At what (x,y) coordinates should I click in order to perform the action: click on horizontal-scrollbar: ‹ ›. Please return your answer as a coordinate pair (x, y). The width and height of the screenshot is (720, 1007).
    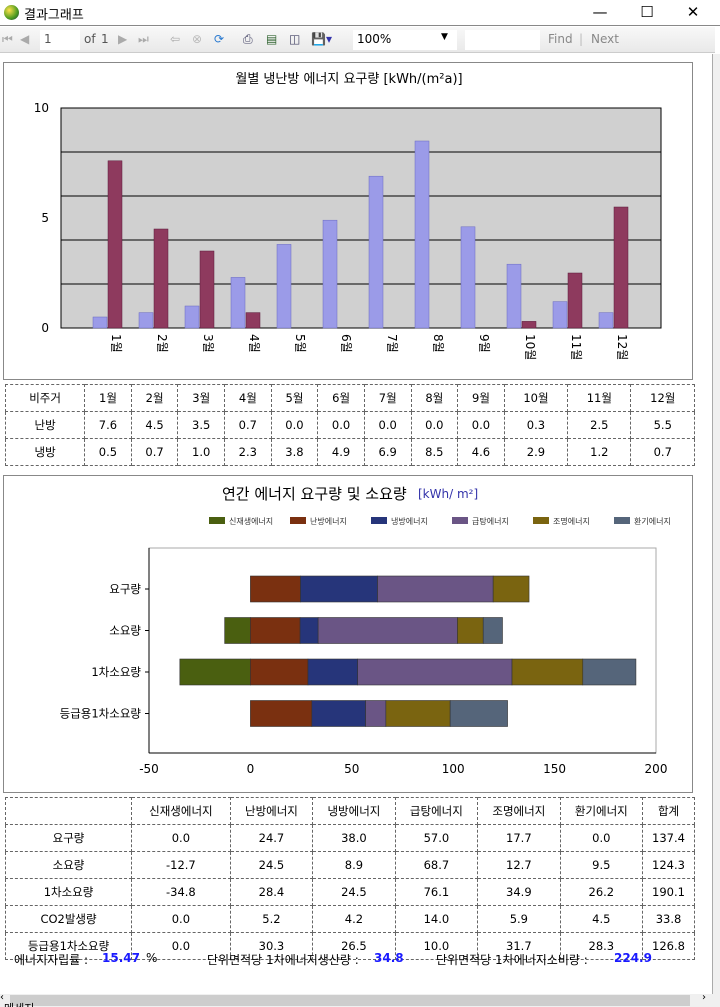
    Looking at the image, I should click on (356, 999).